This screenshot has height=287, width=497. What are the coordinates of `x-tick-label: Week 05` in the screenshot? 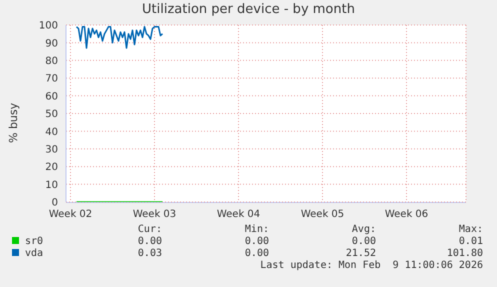 It's located at (322, 214).